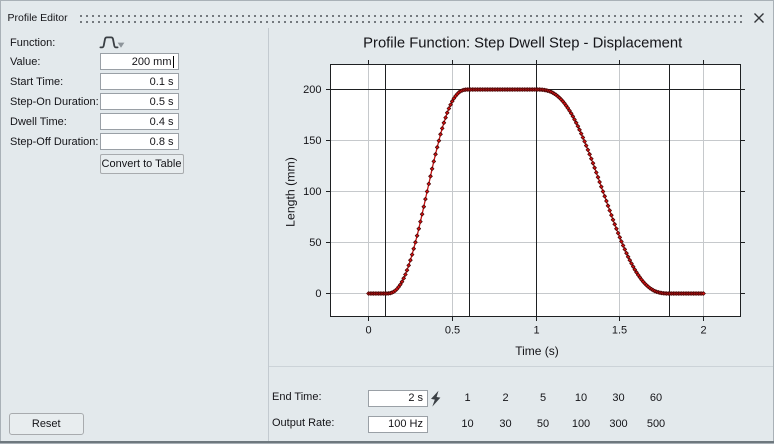  What do you see at coordinates (315, 243) in the screenshot?
I see `svg-text: 50` at bounding box center [315, 243].